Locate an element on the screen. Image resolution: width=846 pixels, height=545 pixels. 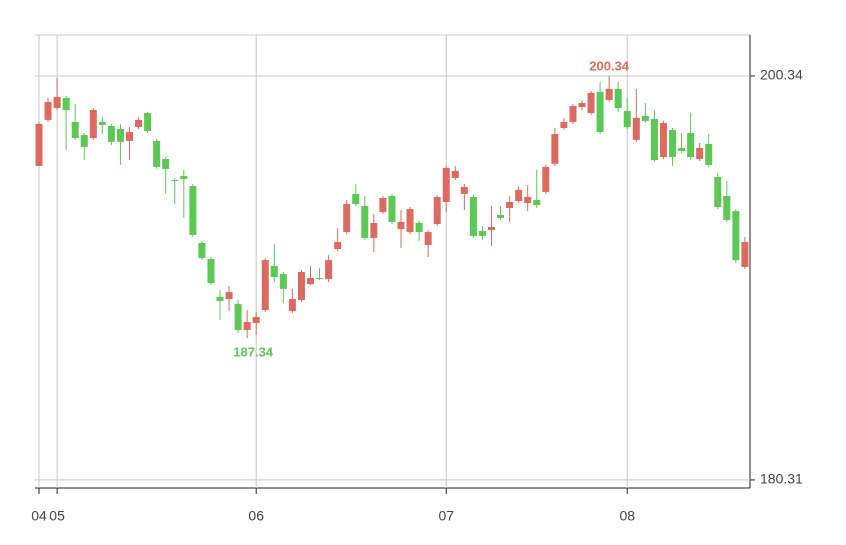
y-tick-label: 180.31 is located at coordinates (781, 479).